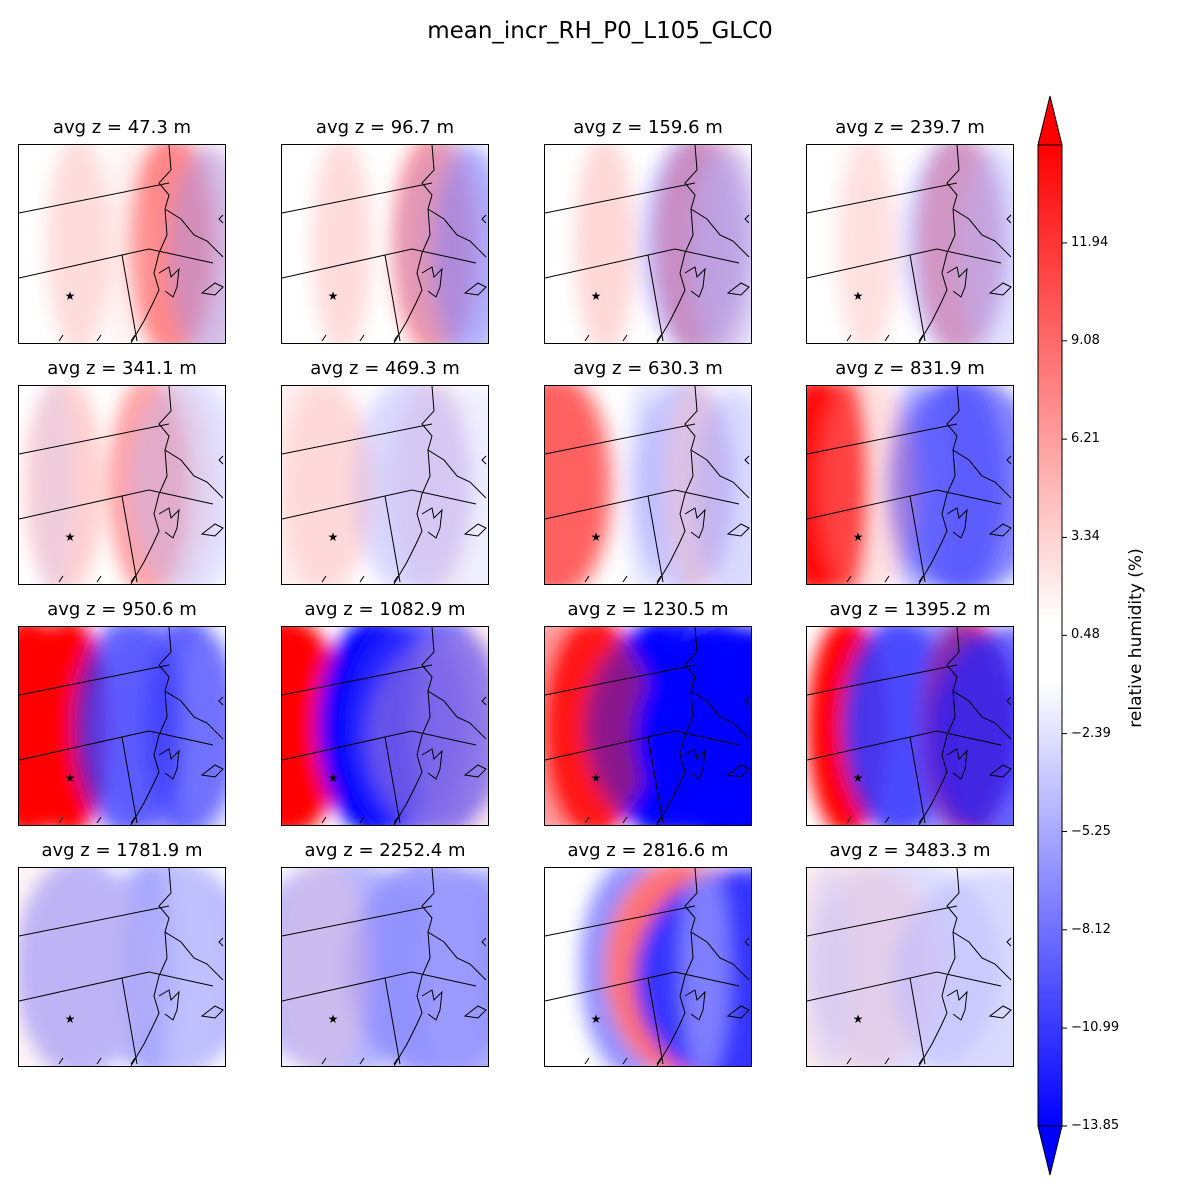  Describe the element at coordinates (1085, 340) in the screenshot. I see `colorbar-tick-label: 9.08` at that location.